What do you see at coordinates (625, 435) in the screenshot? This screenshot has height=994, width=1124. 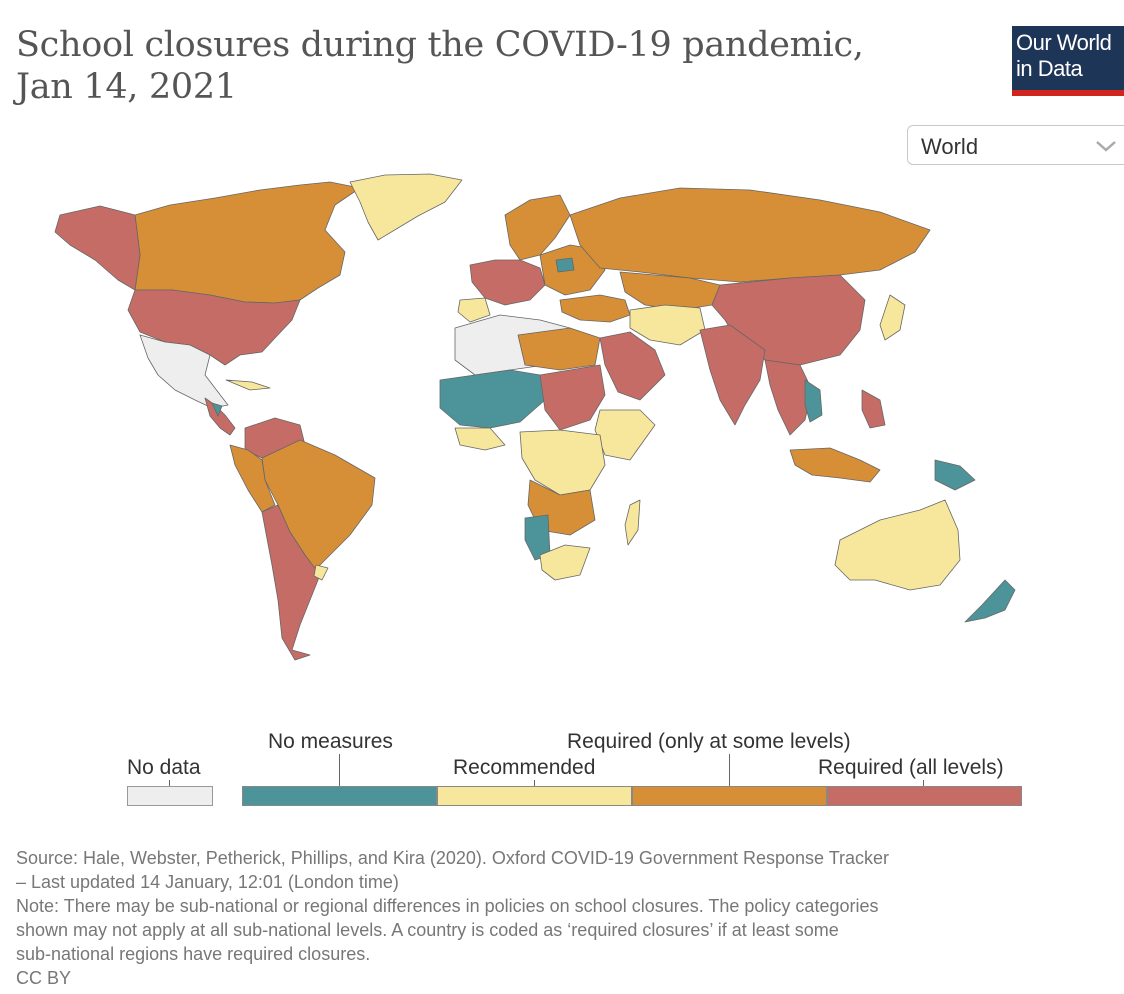 I see `country-horn-of-africa` at bounding box center [625, 435].